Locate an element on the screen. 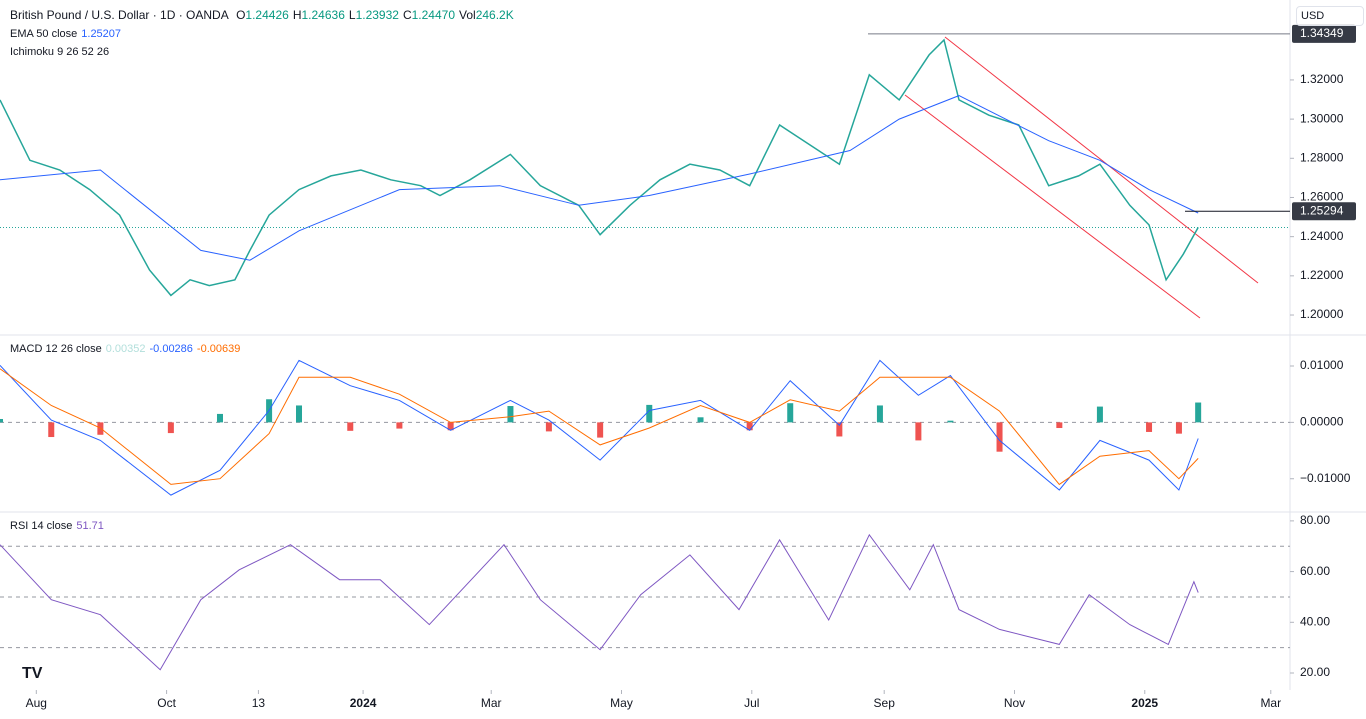 The height and width of the screenshot is (719, 1366). y-tick-label: 1.26000 is located at coordinates (1322, 197).